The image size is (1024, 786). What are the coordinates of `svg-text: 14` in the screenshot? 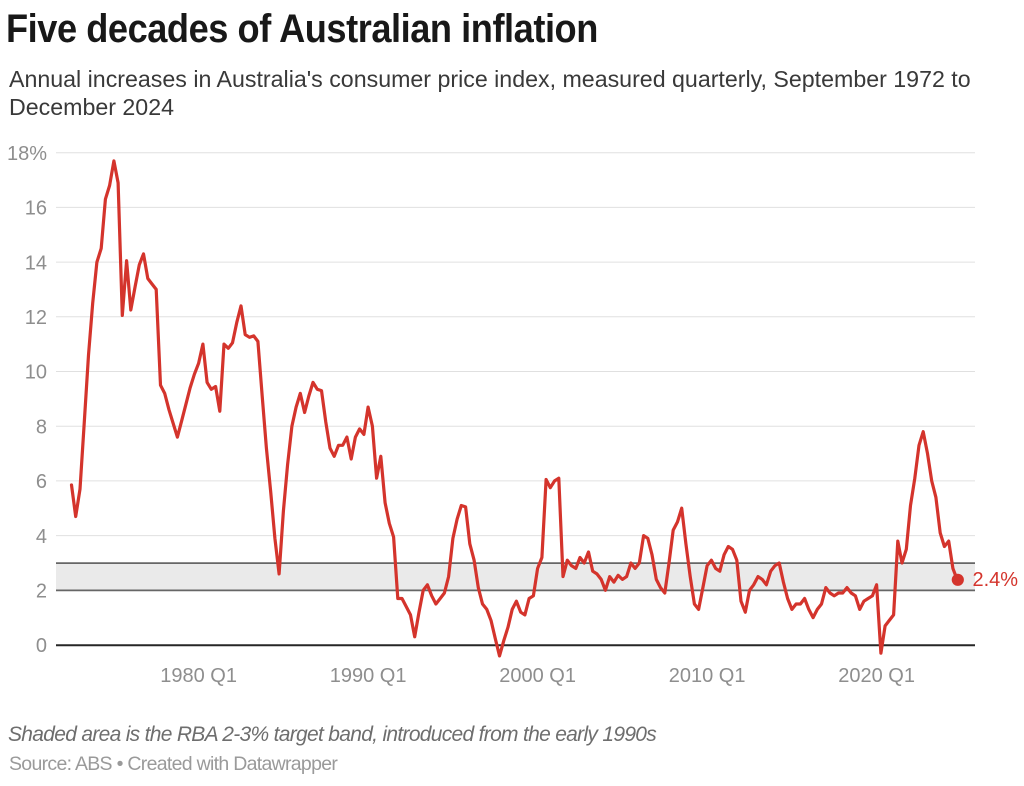 It's located at (36, 263).